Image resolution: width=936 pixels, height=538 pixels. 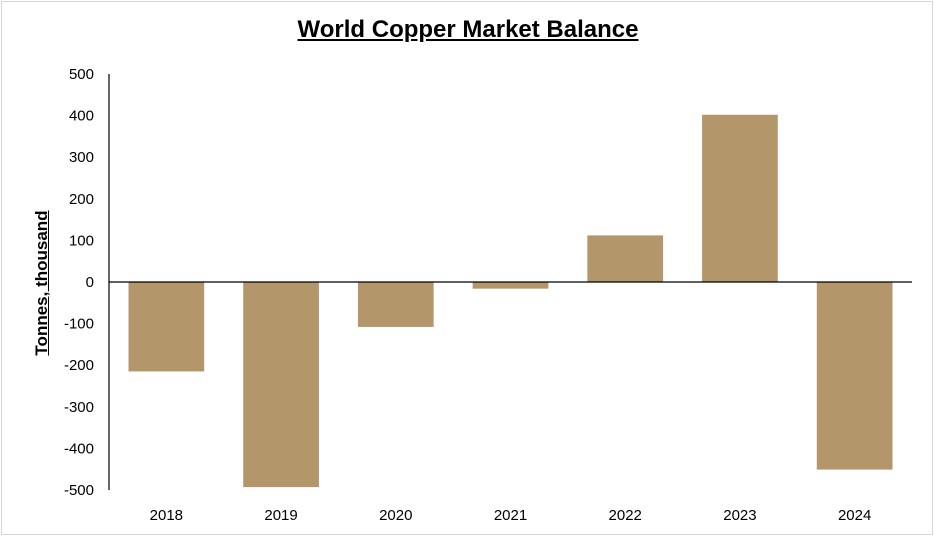 I want to click on y-tick-label: -400, so click(x=79, y=448).